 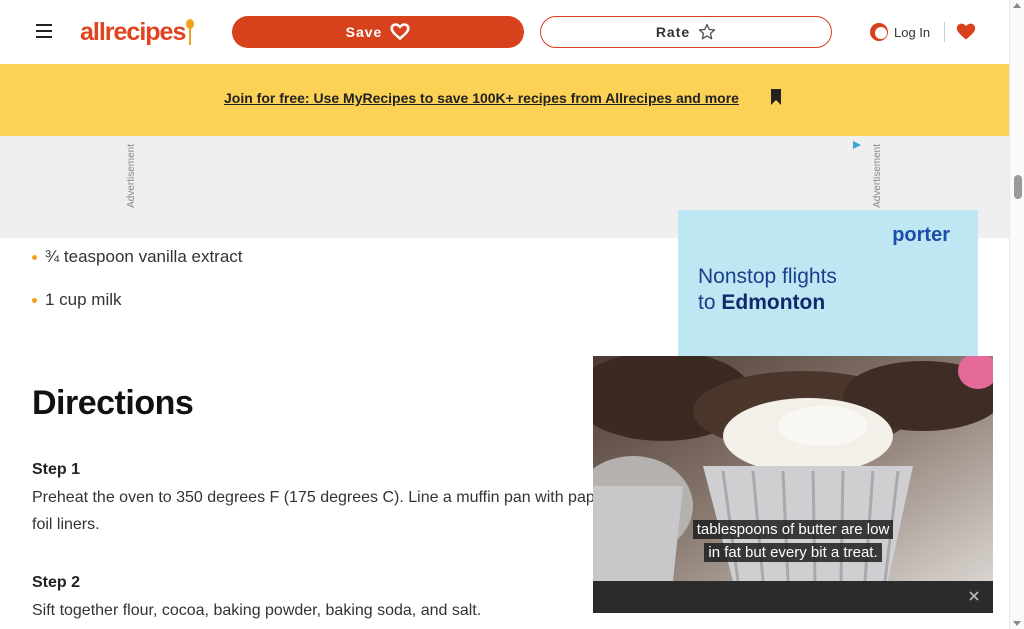 I want to click on side-ad-brand: porter, so click(x=921, y=235).